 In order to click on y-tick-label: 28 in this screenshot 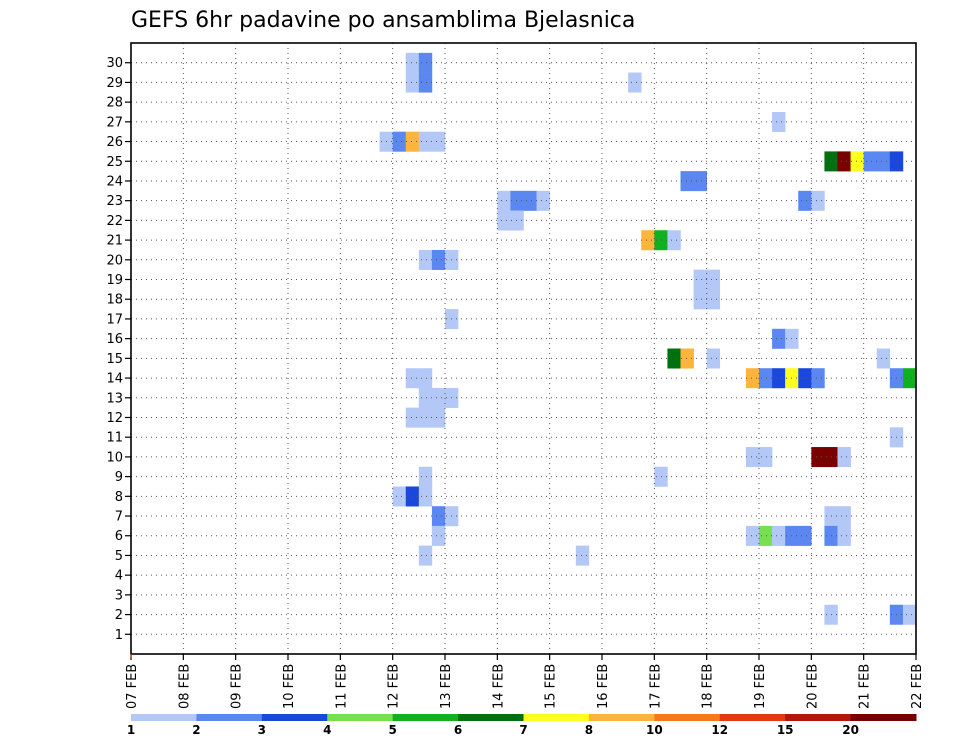, I will do `click(114, 103)`.